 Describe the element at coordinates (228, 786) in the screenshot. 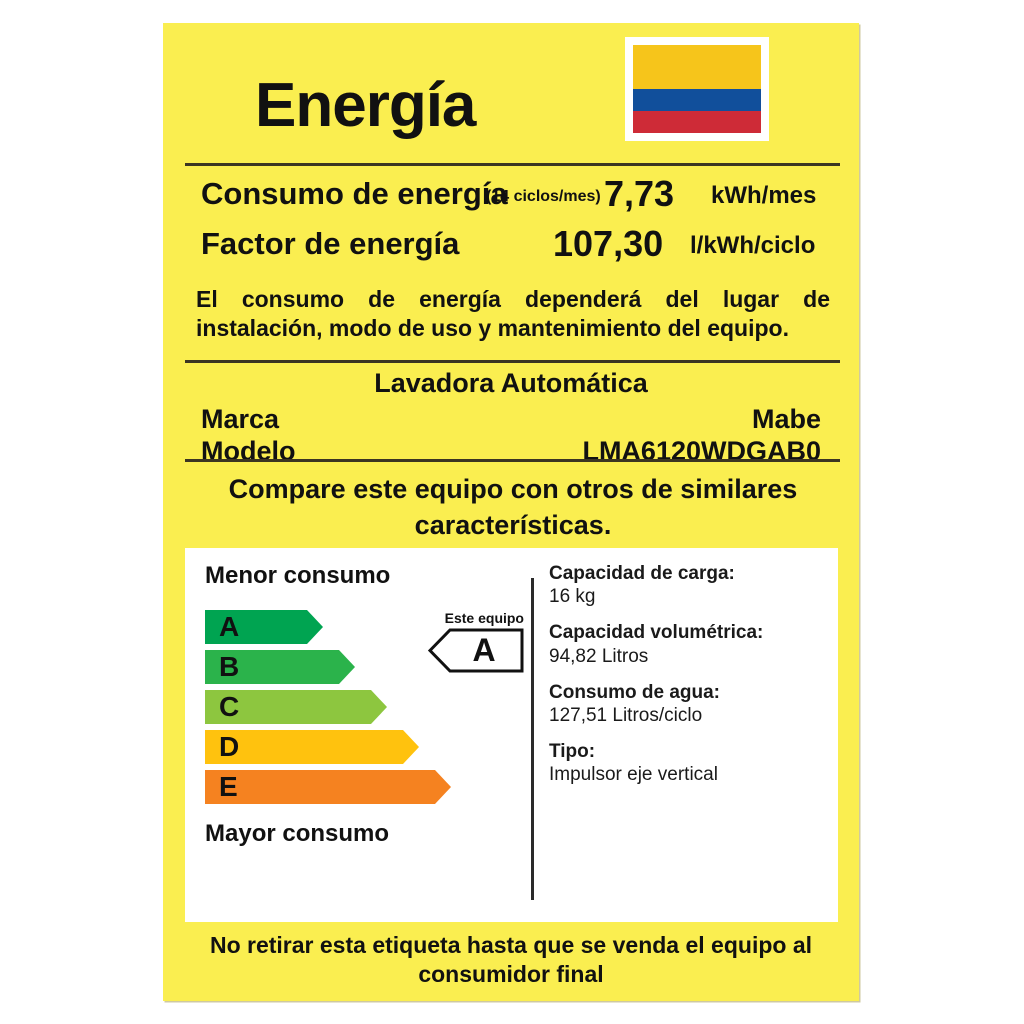

I see `energy-class-letter: E` at that location.